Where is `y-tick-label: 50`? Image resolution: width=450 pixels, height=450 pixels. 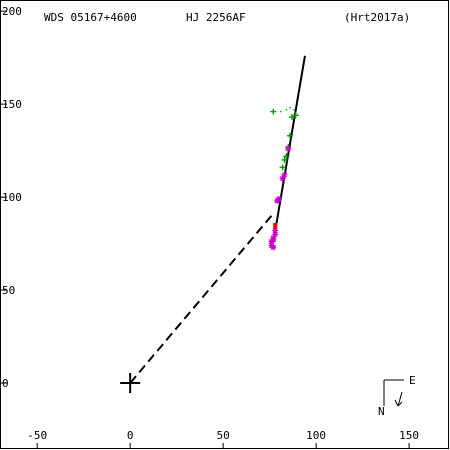
y-tick-label: 50 is located at coordinates (8, 290).